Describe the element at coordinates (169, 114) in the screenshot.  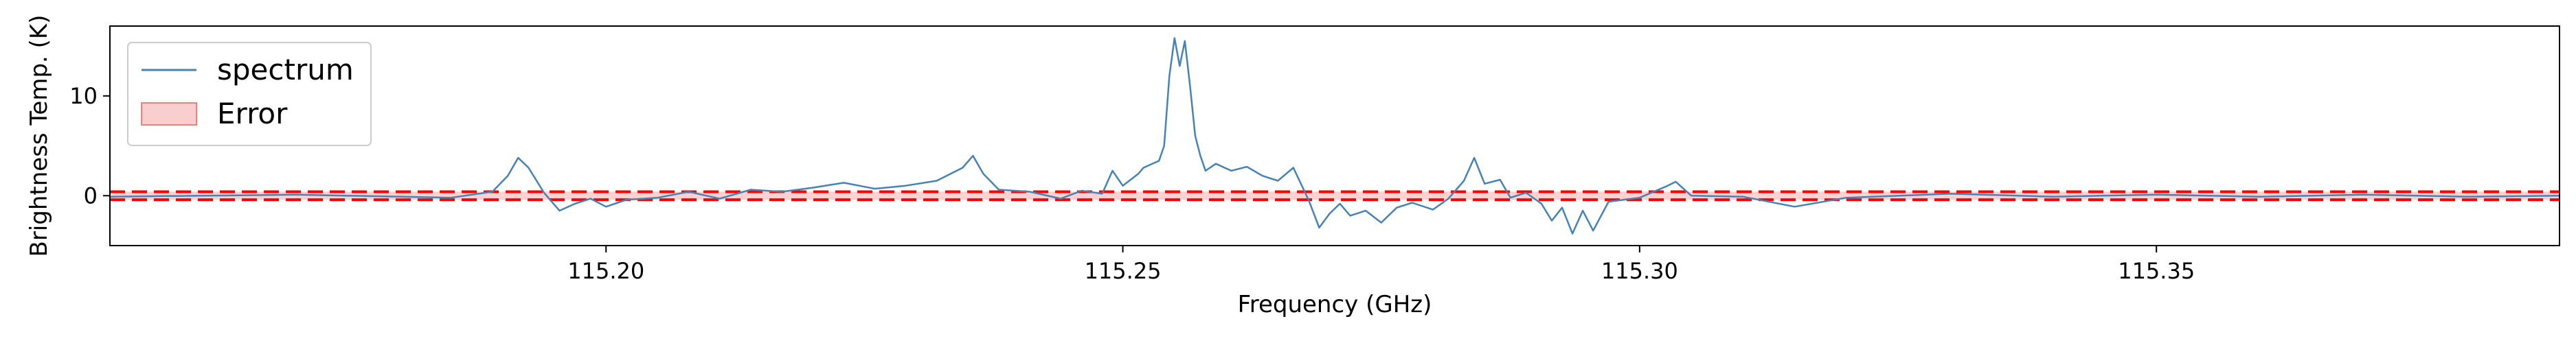
I see `legend-error-swatch` at that location.